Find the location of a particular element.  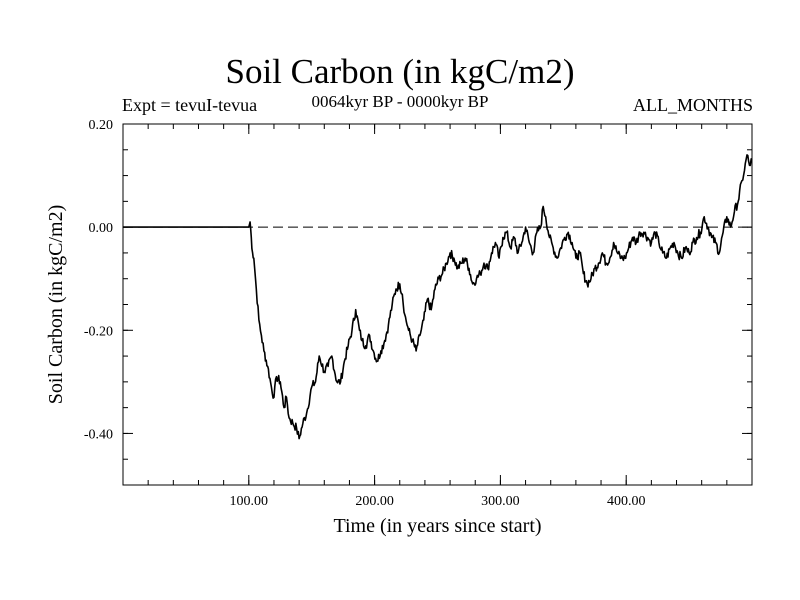

x-tick-label: 300.00 is located at coordinates (500, 501).